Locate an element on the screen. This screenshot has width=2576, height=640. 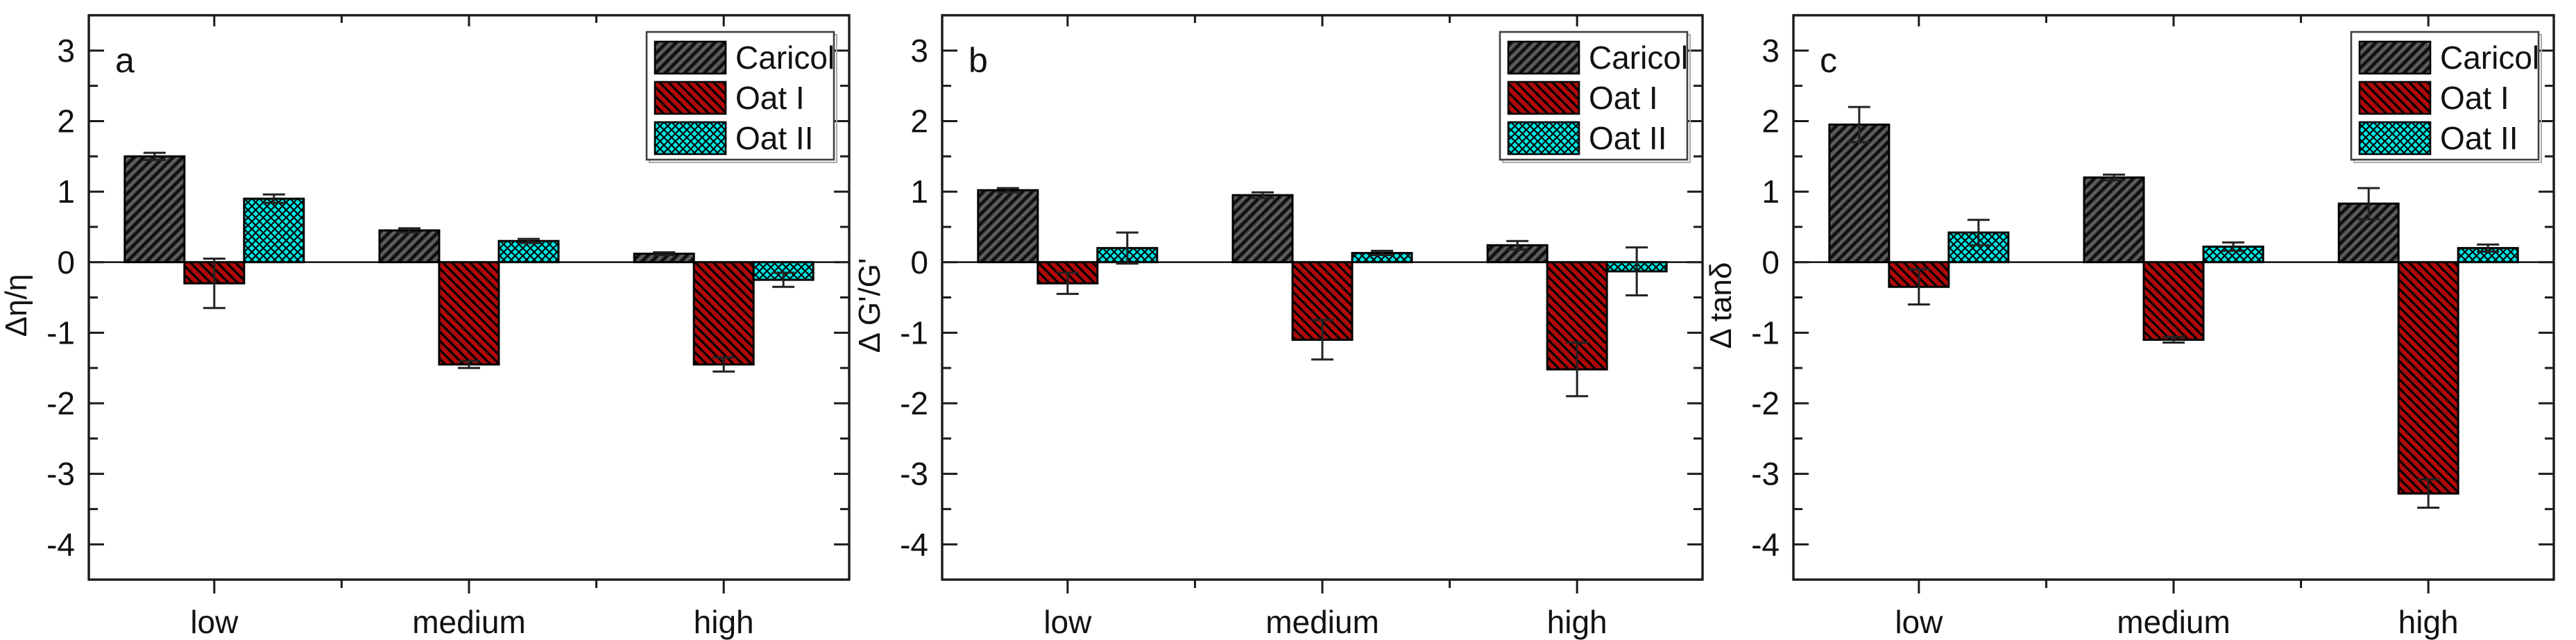
y-axis-title: Δη/η is located at coordinates (16, 305).